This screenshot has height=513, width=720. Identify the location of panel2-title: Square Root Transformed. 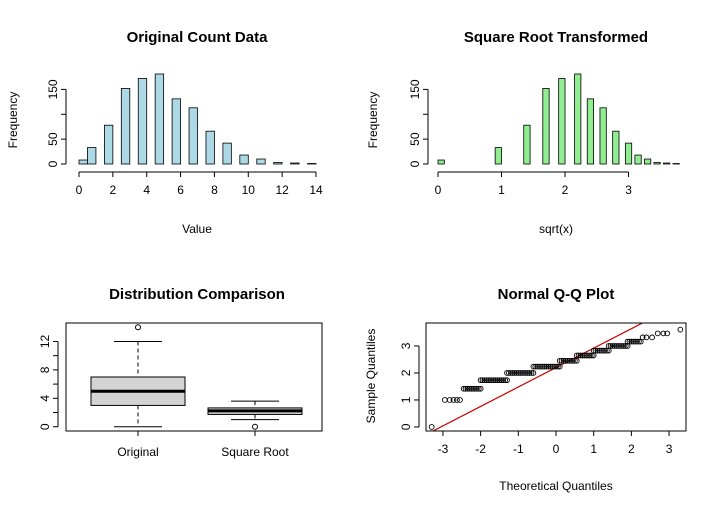
(556, 37).